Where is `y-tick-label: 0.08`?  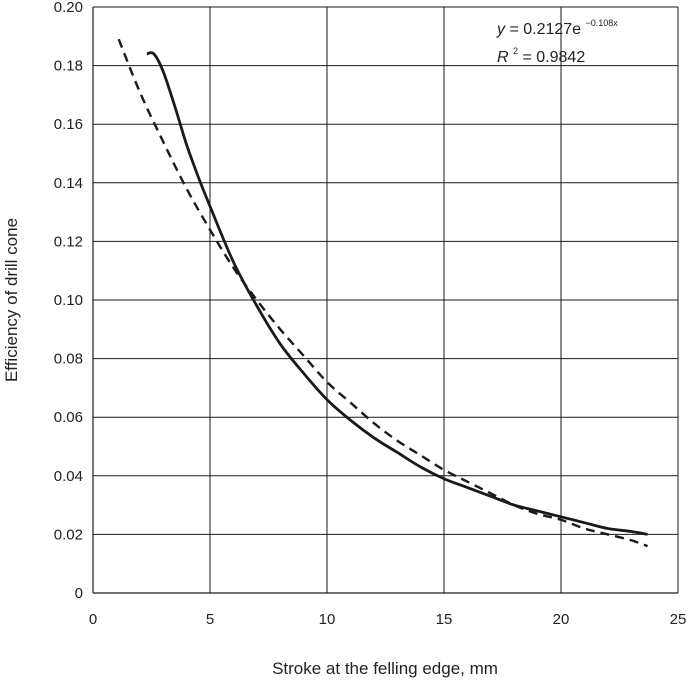
y-tick-label: 0.08 is located at coordinates (68, 359).